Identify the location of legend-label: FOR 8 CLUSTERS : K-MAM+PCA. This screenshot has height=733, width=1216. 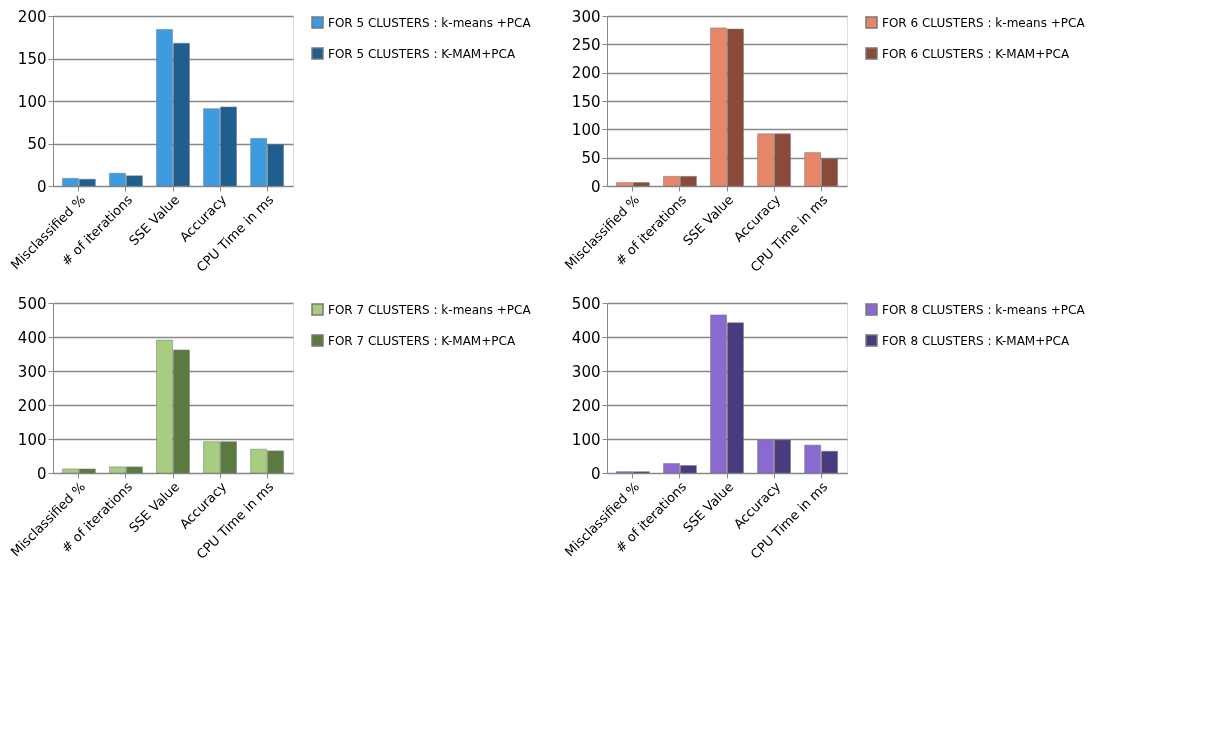
(976, 340).